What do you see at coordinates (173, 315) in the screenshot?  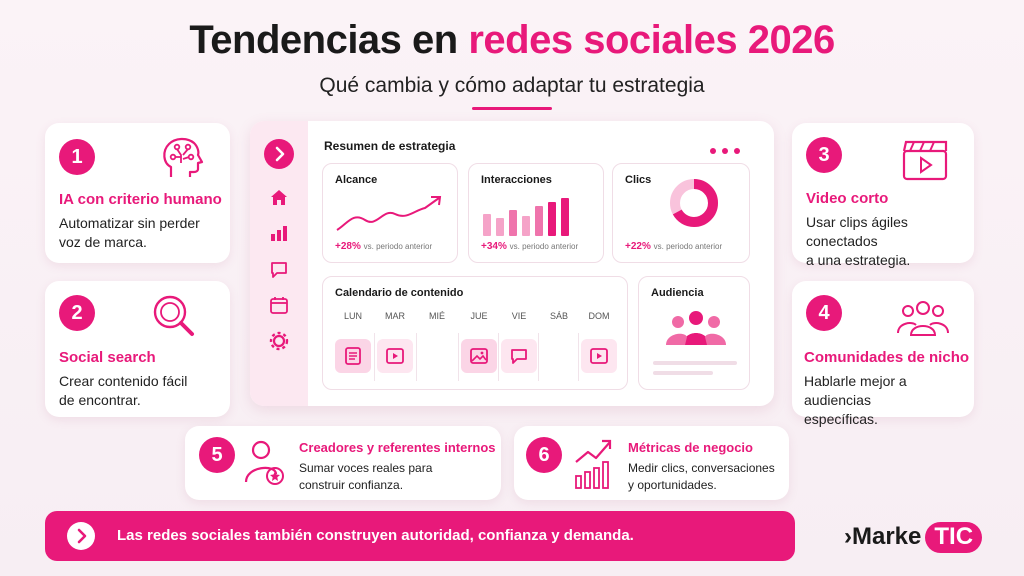 I see `search-icon` at bounding box center [173, 315].